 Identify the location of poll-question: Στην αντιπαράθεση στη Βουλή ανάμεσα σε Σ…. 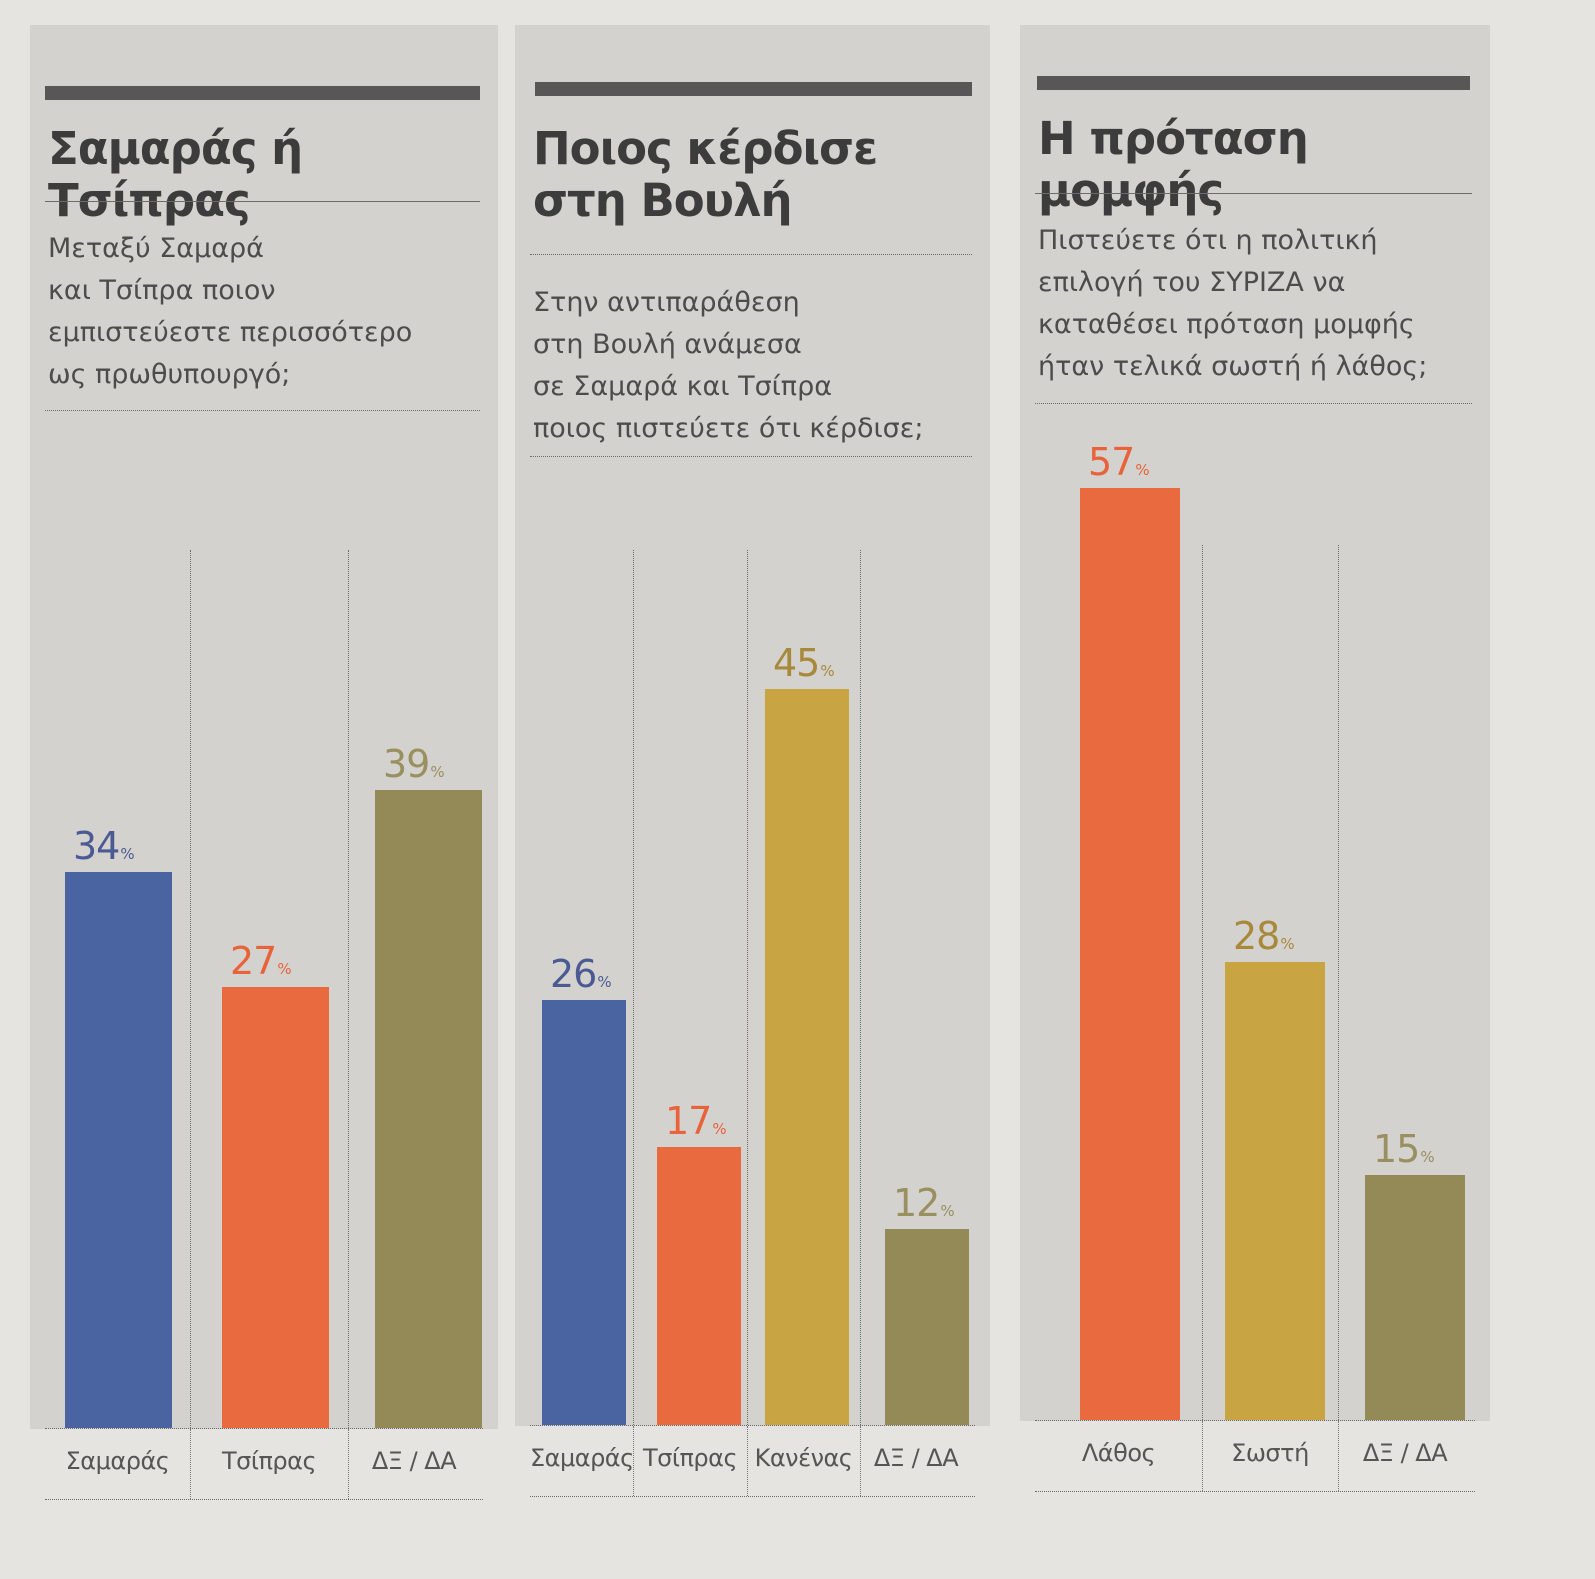
(728, 365).